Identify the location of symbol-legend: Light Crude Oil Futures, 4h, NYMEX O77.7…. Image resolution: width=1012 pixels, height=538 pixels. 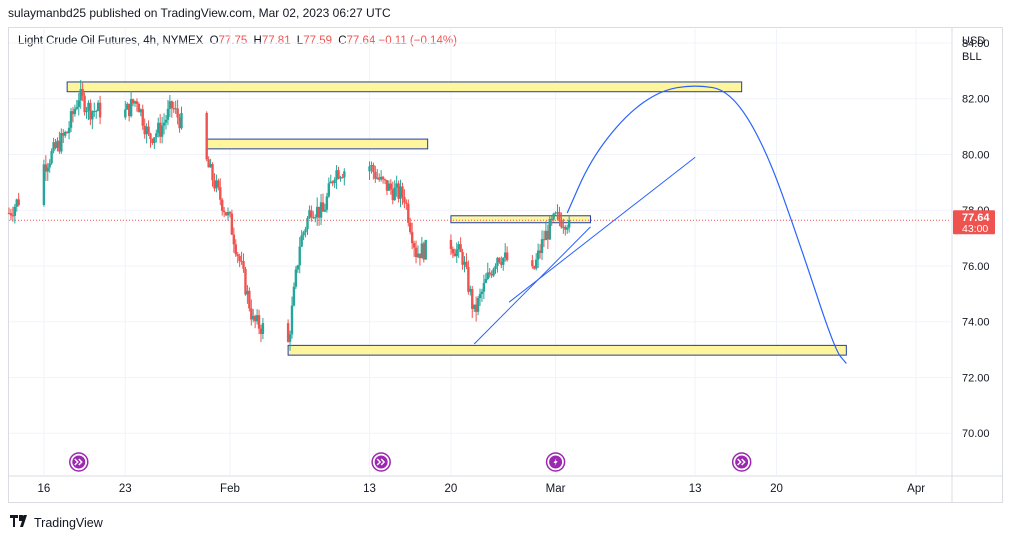
(237, 41).